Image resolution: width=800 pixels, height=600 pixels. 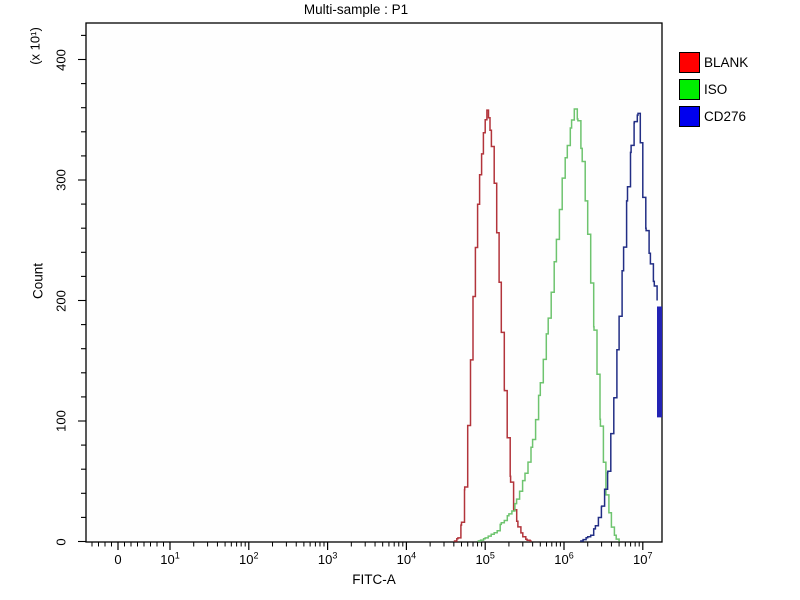 I want to click on legend-item-blank: BLANK, so click(x=713, y=62).